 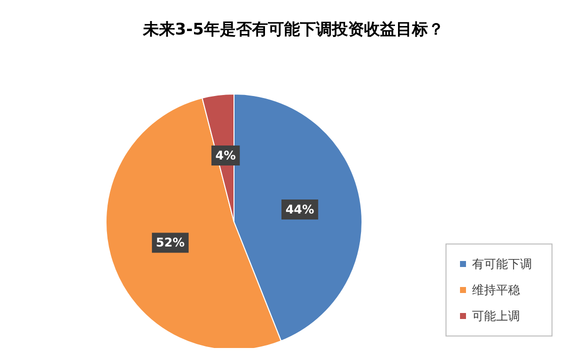 What do you see at coordinates (496, 290) in the screenshot?
I see `legend-label: 维持平稳` at bounding box center [496, 290].